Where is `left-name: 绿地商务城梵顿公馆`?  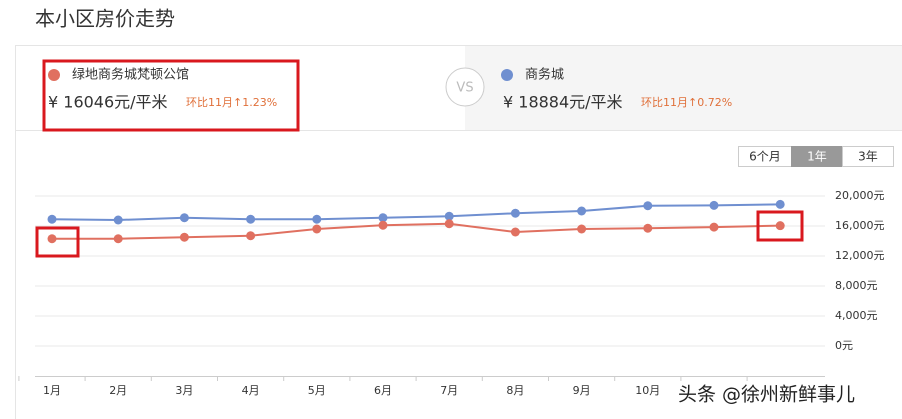
left-name: 绿地商务城梵顿公馆 is located at coordinates (130, 75).